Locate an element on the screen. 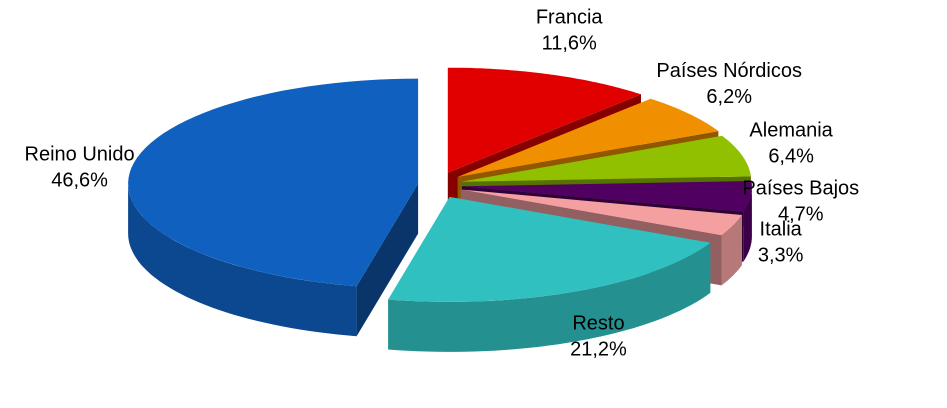  slice-label: Resto is located at coordinates (598, 323).